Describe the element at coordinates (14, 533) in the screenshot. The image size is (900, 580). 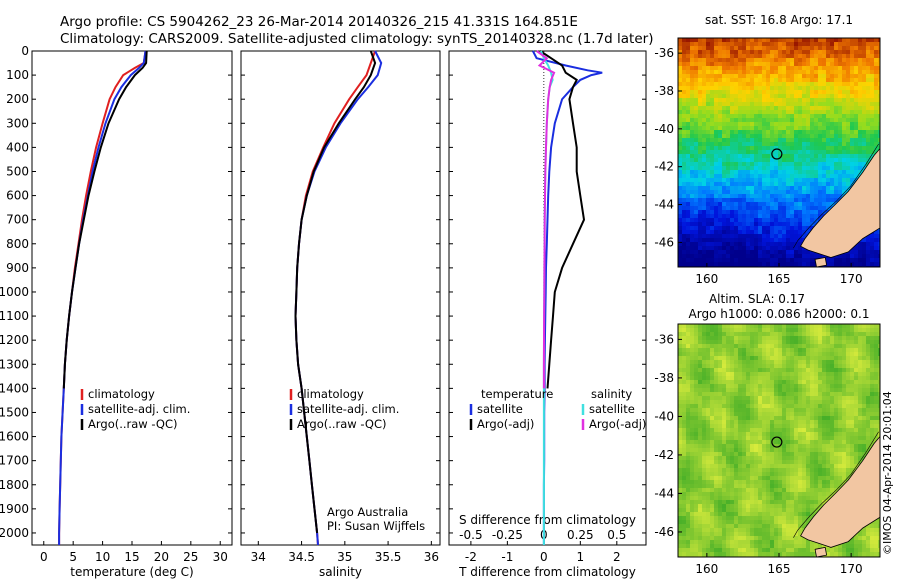
I see `depth-tick-label: 2000` at that location.